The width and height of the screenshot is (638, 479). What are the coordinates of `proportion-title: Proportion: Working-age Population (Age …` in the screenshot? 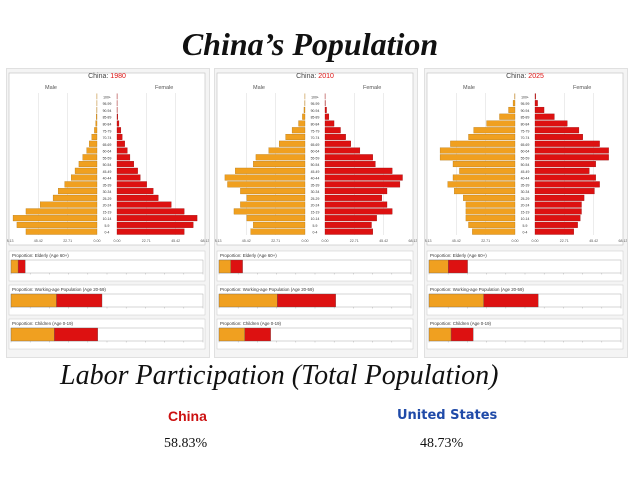 It's located at (477, 289).